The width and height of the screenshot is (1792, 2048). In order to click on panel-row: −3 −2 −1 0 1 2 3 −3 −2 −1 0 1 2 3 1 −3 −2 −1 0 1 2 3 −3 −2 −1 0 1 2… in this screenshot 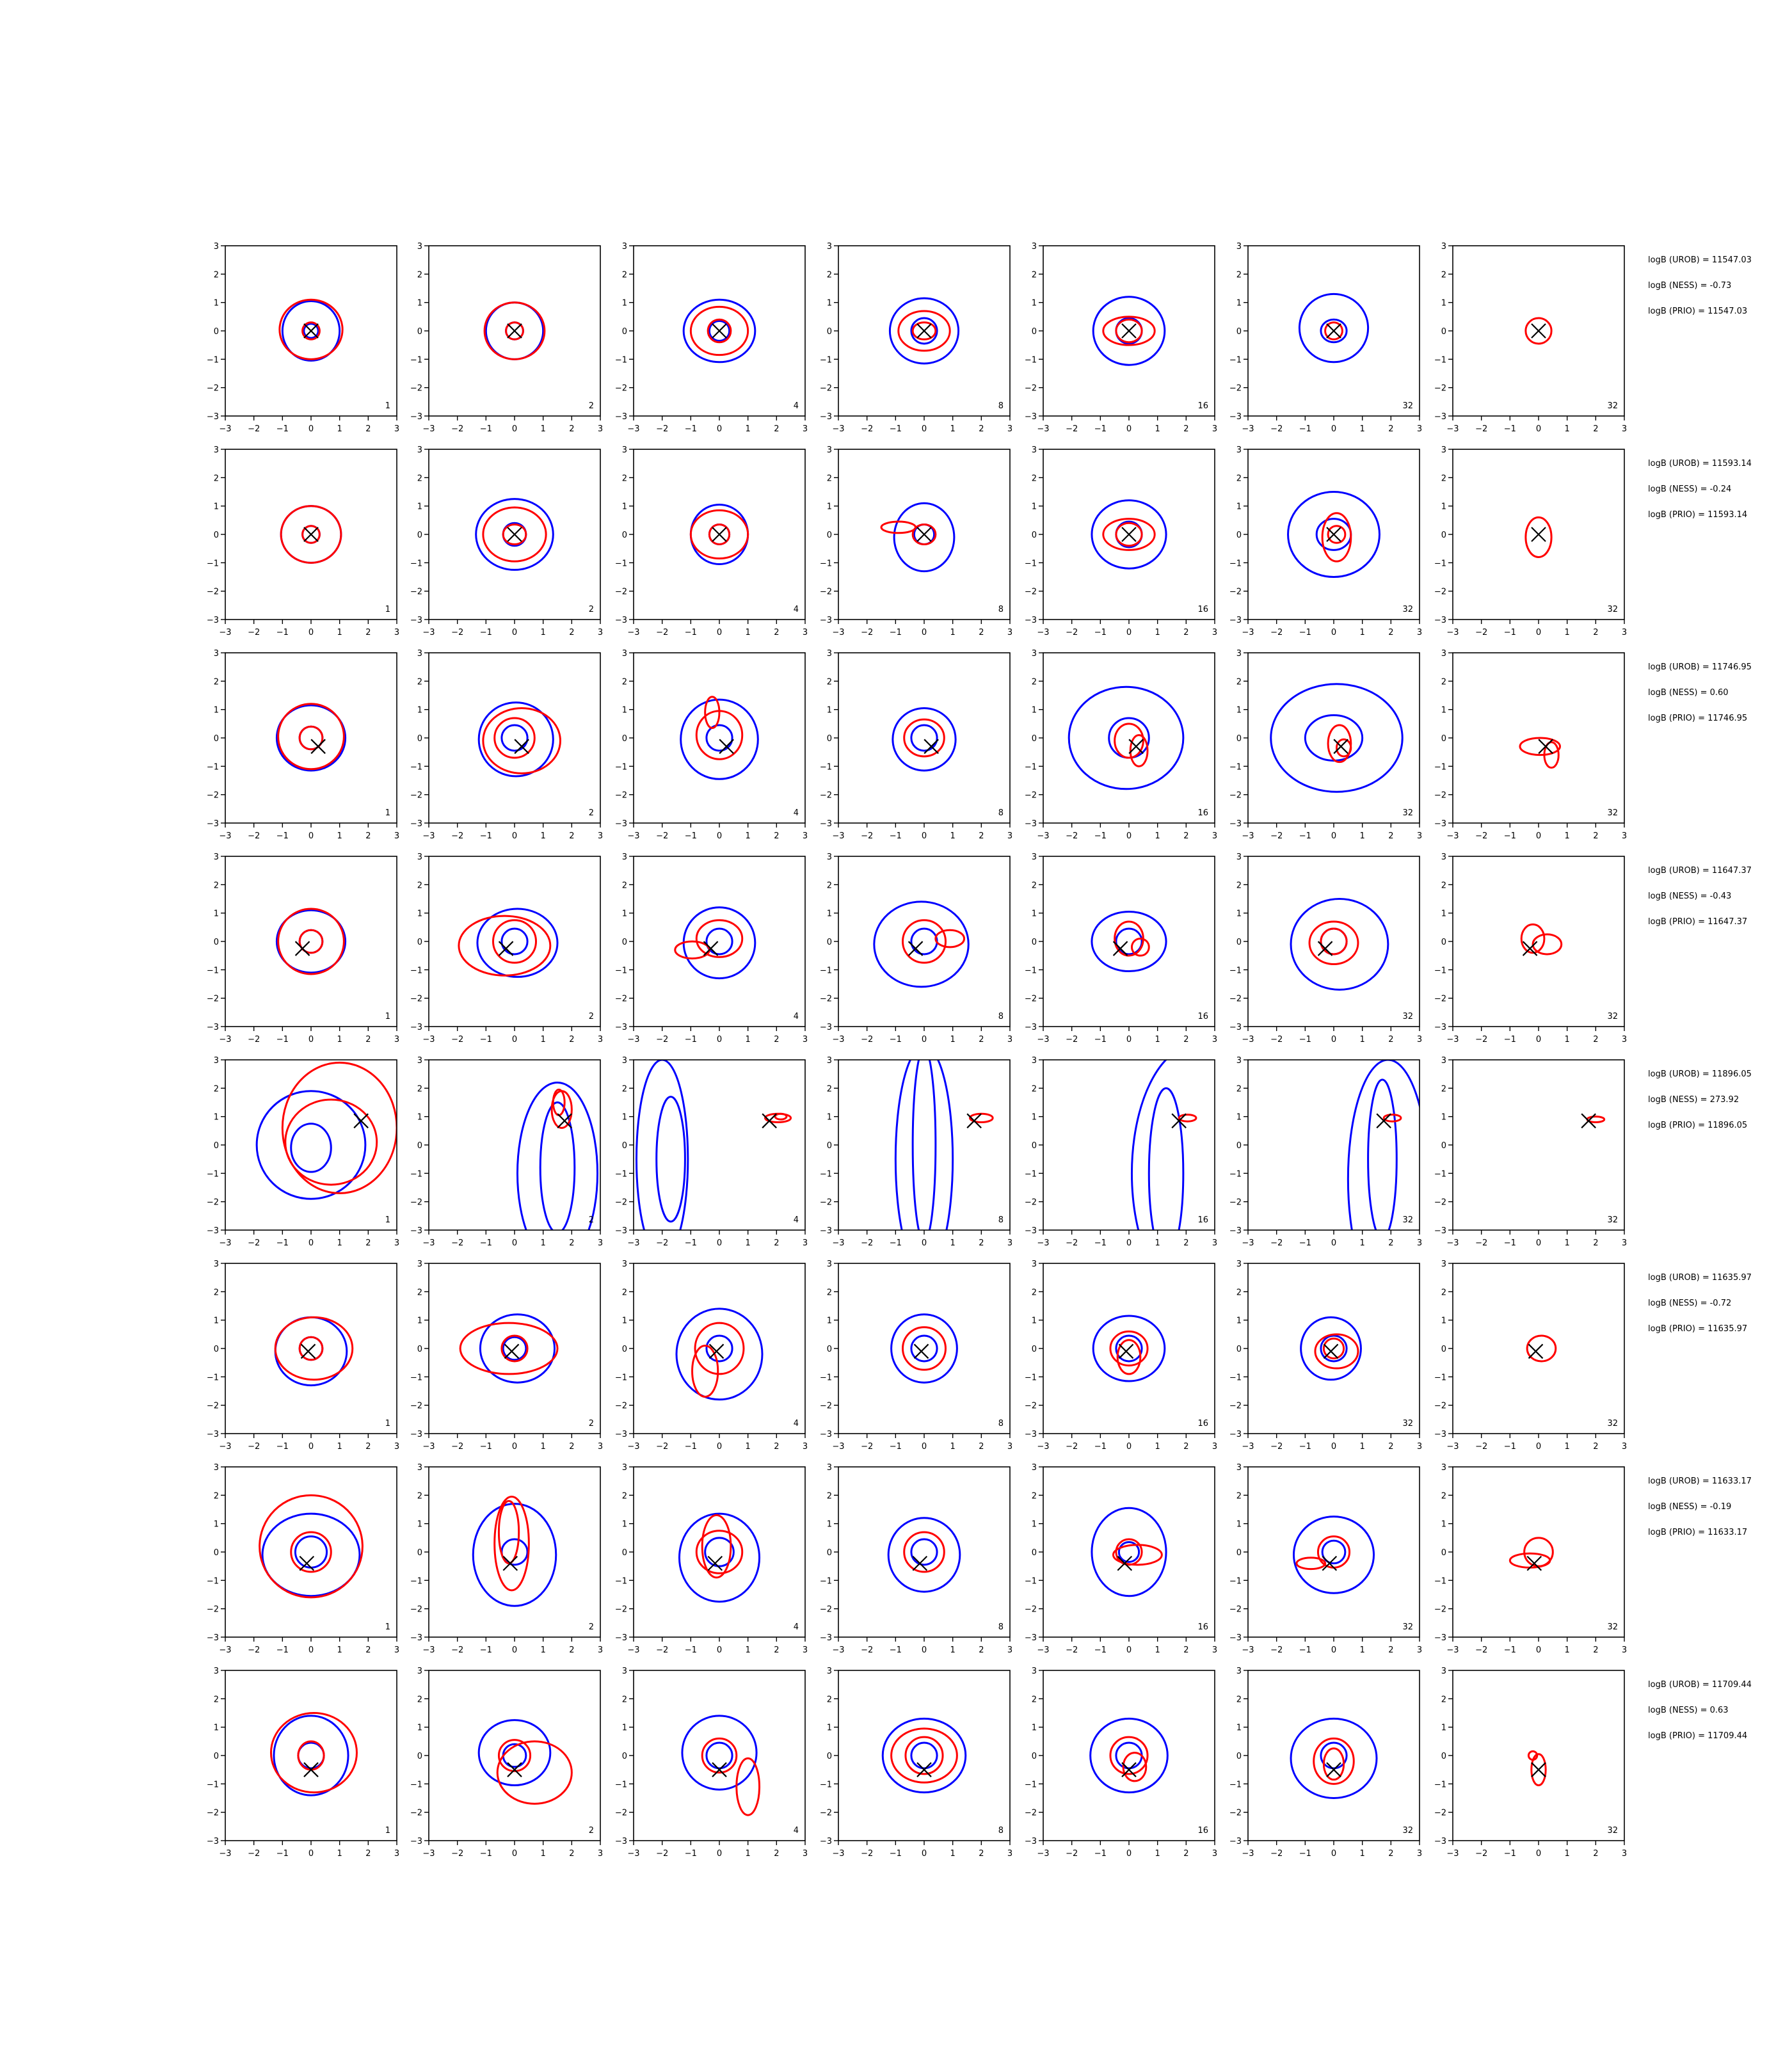, I will do `click(979, 948)`.